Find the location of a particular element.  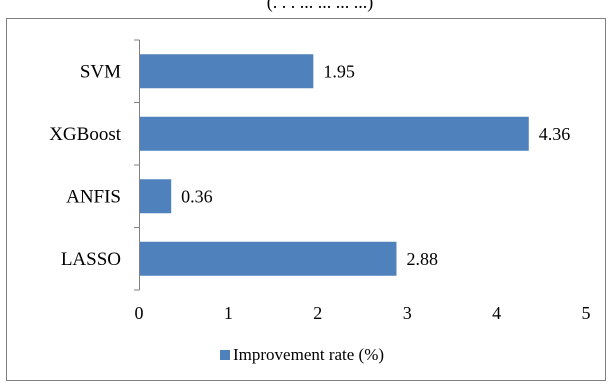

bar-svm is located at coordinates (227, 71).